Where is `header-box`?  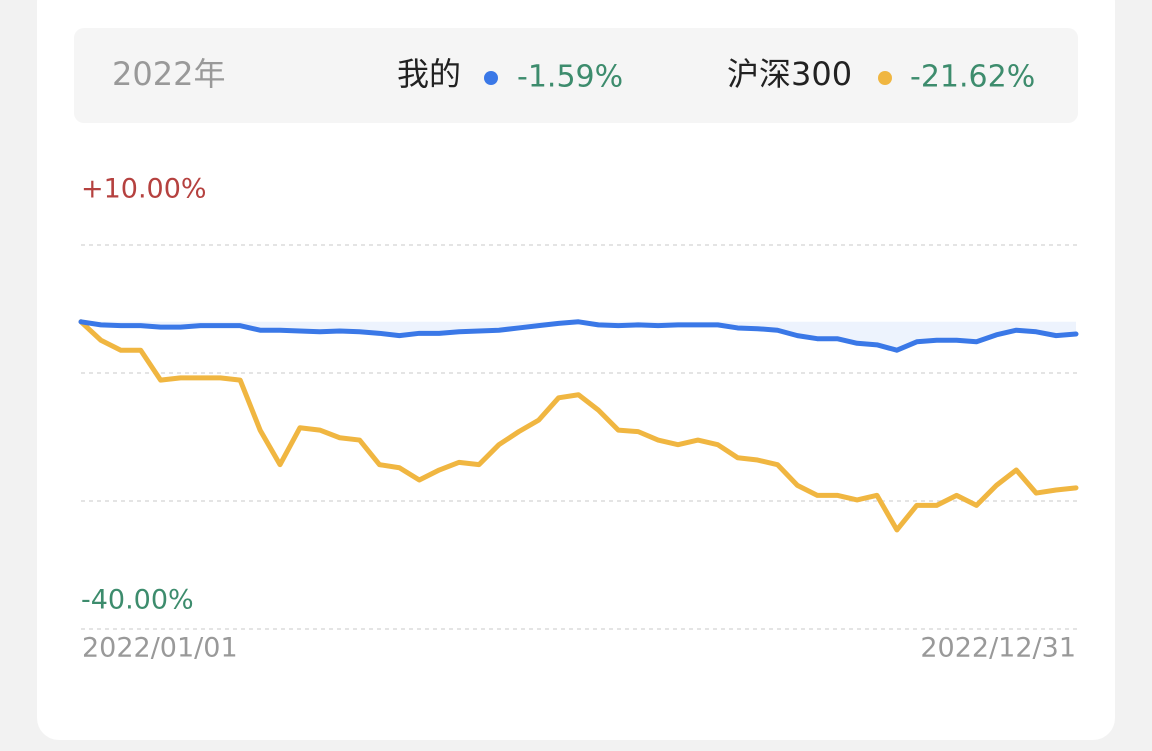
header-box is located at coordinates (576, 75).